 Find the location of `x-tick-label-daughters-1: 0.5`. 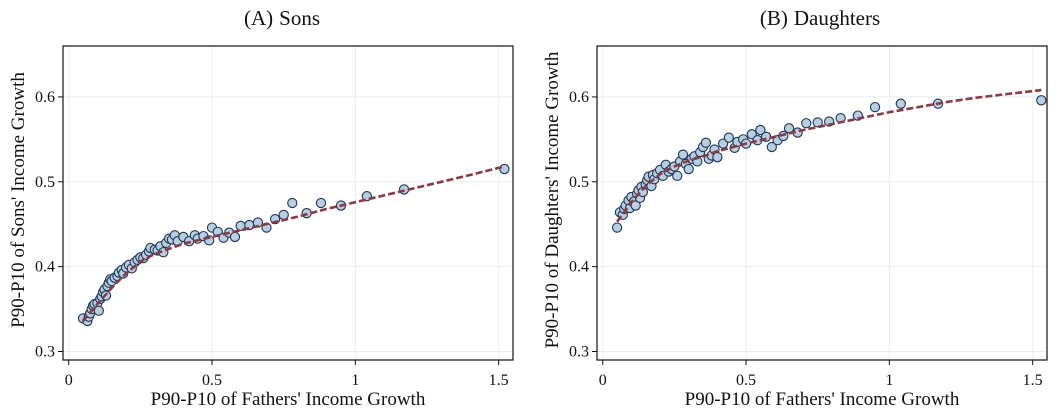

x-tick-label-daughters-1: 0.5 is located at coordinates (746, 380).